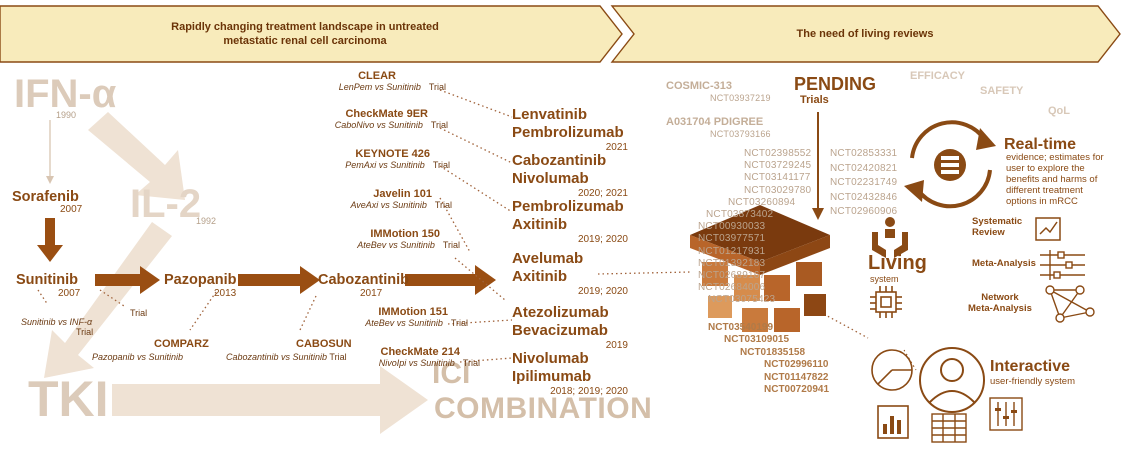  Describe the element at coordinates (139, 313) in the screenshot. I see `pazopanib-trial-tag: Trial` at that location.